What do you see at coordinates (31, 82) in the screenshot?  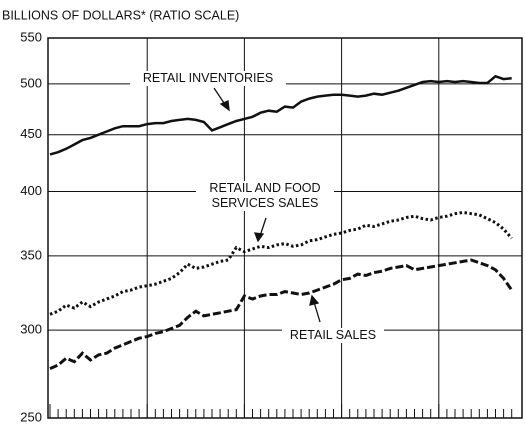 I see `y-tick-label: 500` at bounding box center [31, 82].